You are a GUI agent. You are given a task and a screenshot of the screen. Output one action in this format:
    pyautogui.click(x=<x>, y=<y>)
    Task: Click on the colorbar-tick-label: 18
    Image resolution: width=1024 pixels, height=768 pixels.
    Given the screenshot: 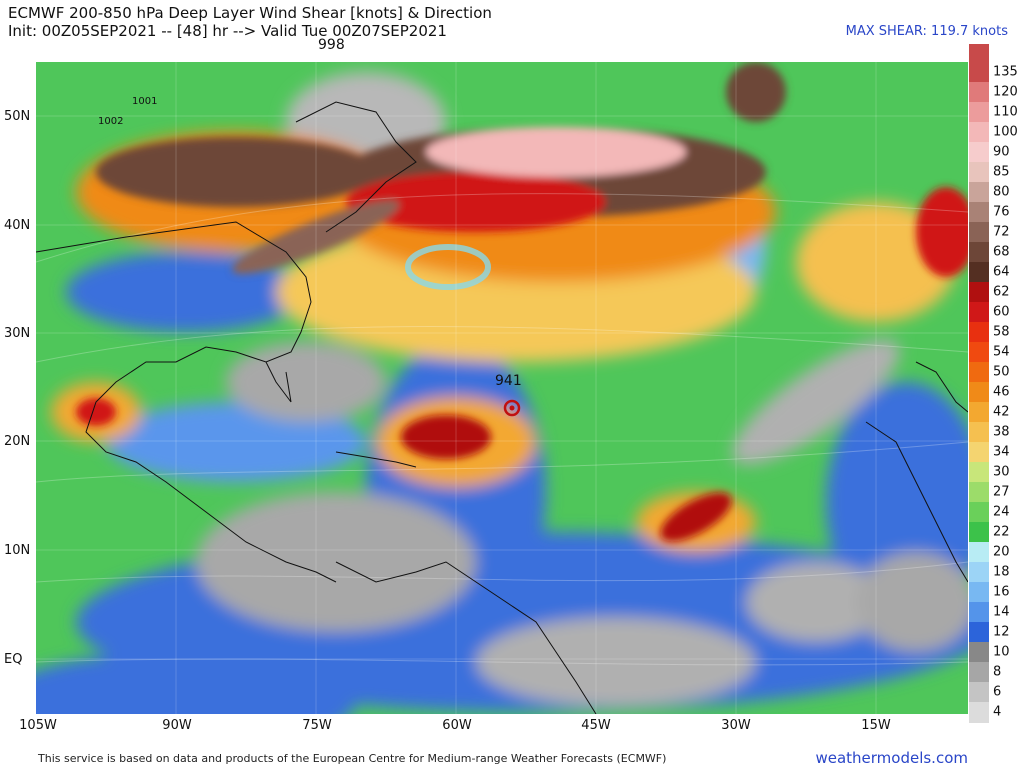 What is the action you would take?
    pyautogui.click(x=1001, y=572)
    